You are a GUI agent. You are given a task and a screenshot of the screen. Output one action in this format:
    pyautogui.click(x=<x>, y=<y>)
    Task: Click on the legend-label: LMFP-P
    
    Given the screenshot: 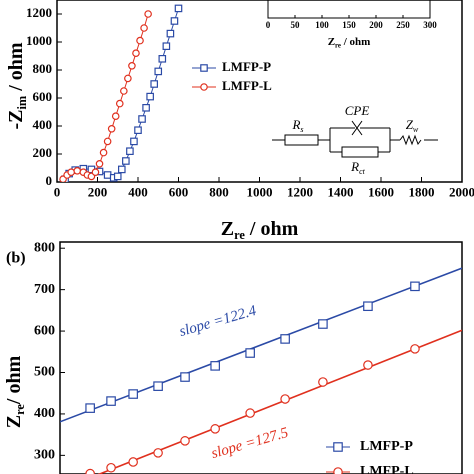 What is the action you would take?
    pyautogui.click(x=246, y=66)
    